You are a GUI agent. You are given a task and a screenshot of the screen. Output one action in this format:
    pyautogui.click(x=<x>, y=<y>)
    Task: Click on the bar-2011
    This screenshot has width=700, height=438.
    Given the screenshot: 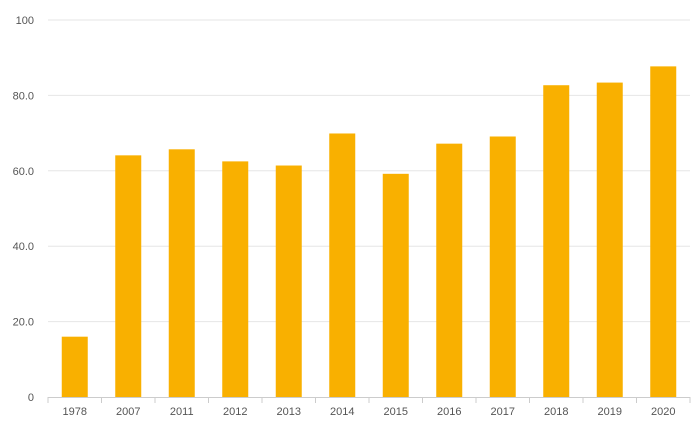 What is the action you would take?
    pyautogui.click(x=181, y=273)
    